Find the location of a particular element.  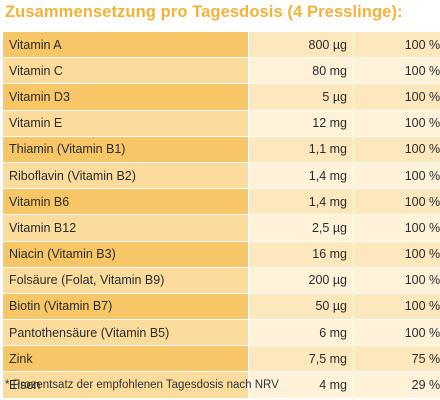

table-row: Eisen 4 mg 29 %* is located at coordinates (221, 385).